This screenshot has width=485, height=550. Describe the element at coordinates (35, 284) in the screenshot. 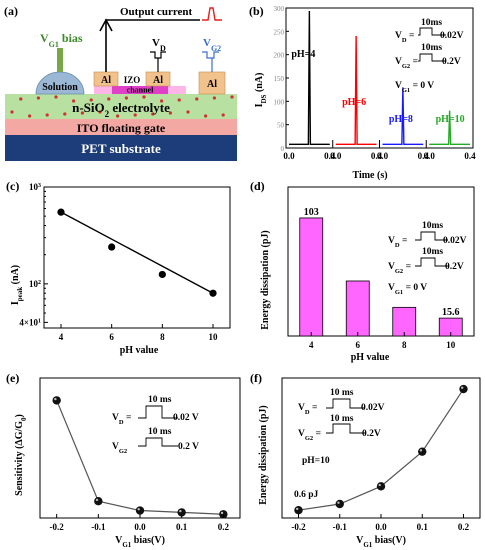

I see `ytick-label-c: 102` at that location.